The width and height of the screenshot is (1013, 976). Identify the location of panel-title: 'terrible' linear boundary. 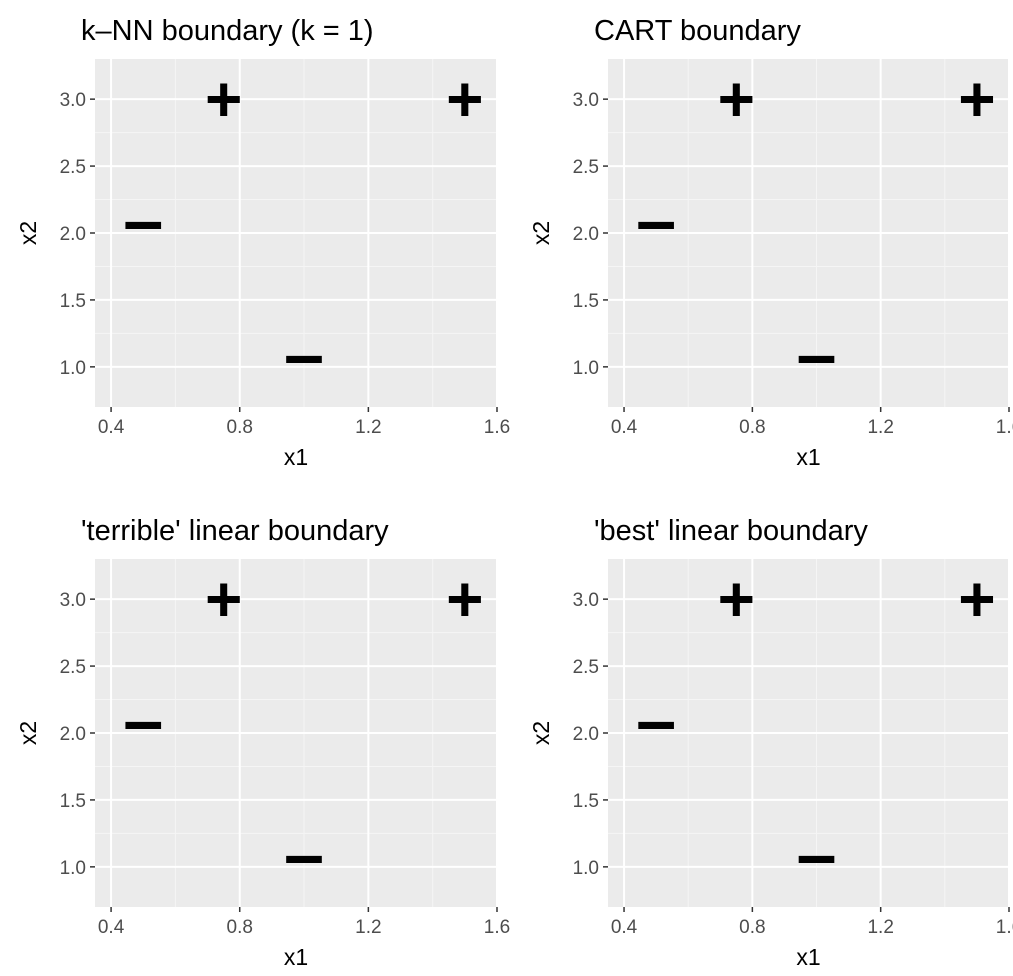
(235, 531).